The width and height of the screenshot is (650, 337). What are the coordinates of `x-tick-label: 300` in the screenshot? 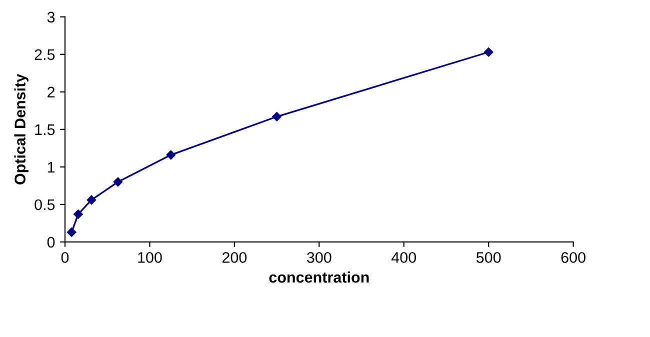 It's located at (319, 257).